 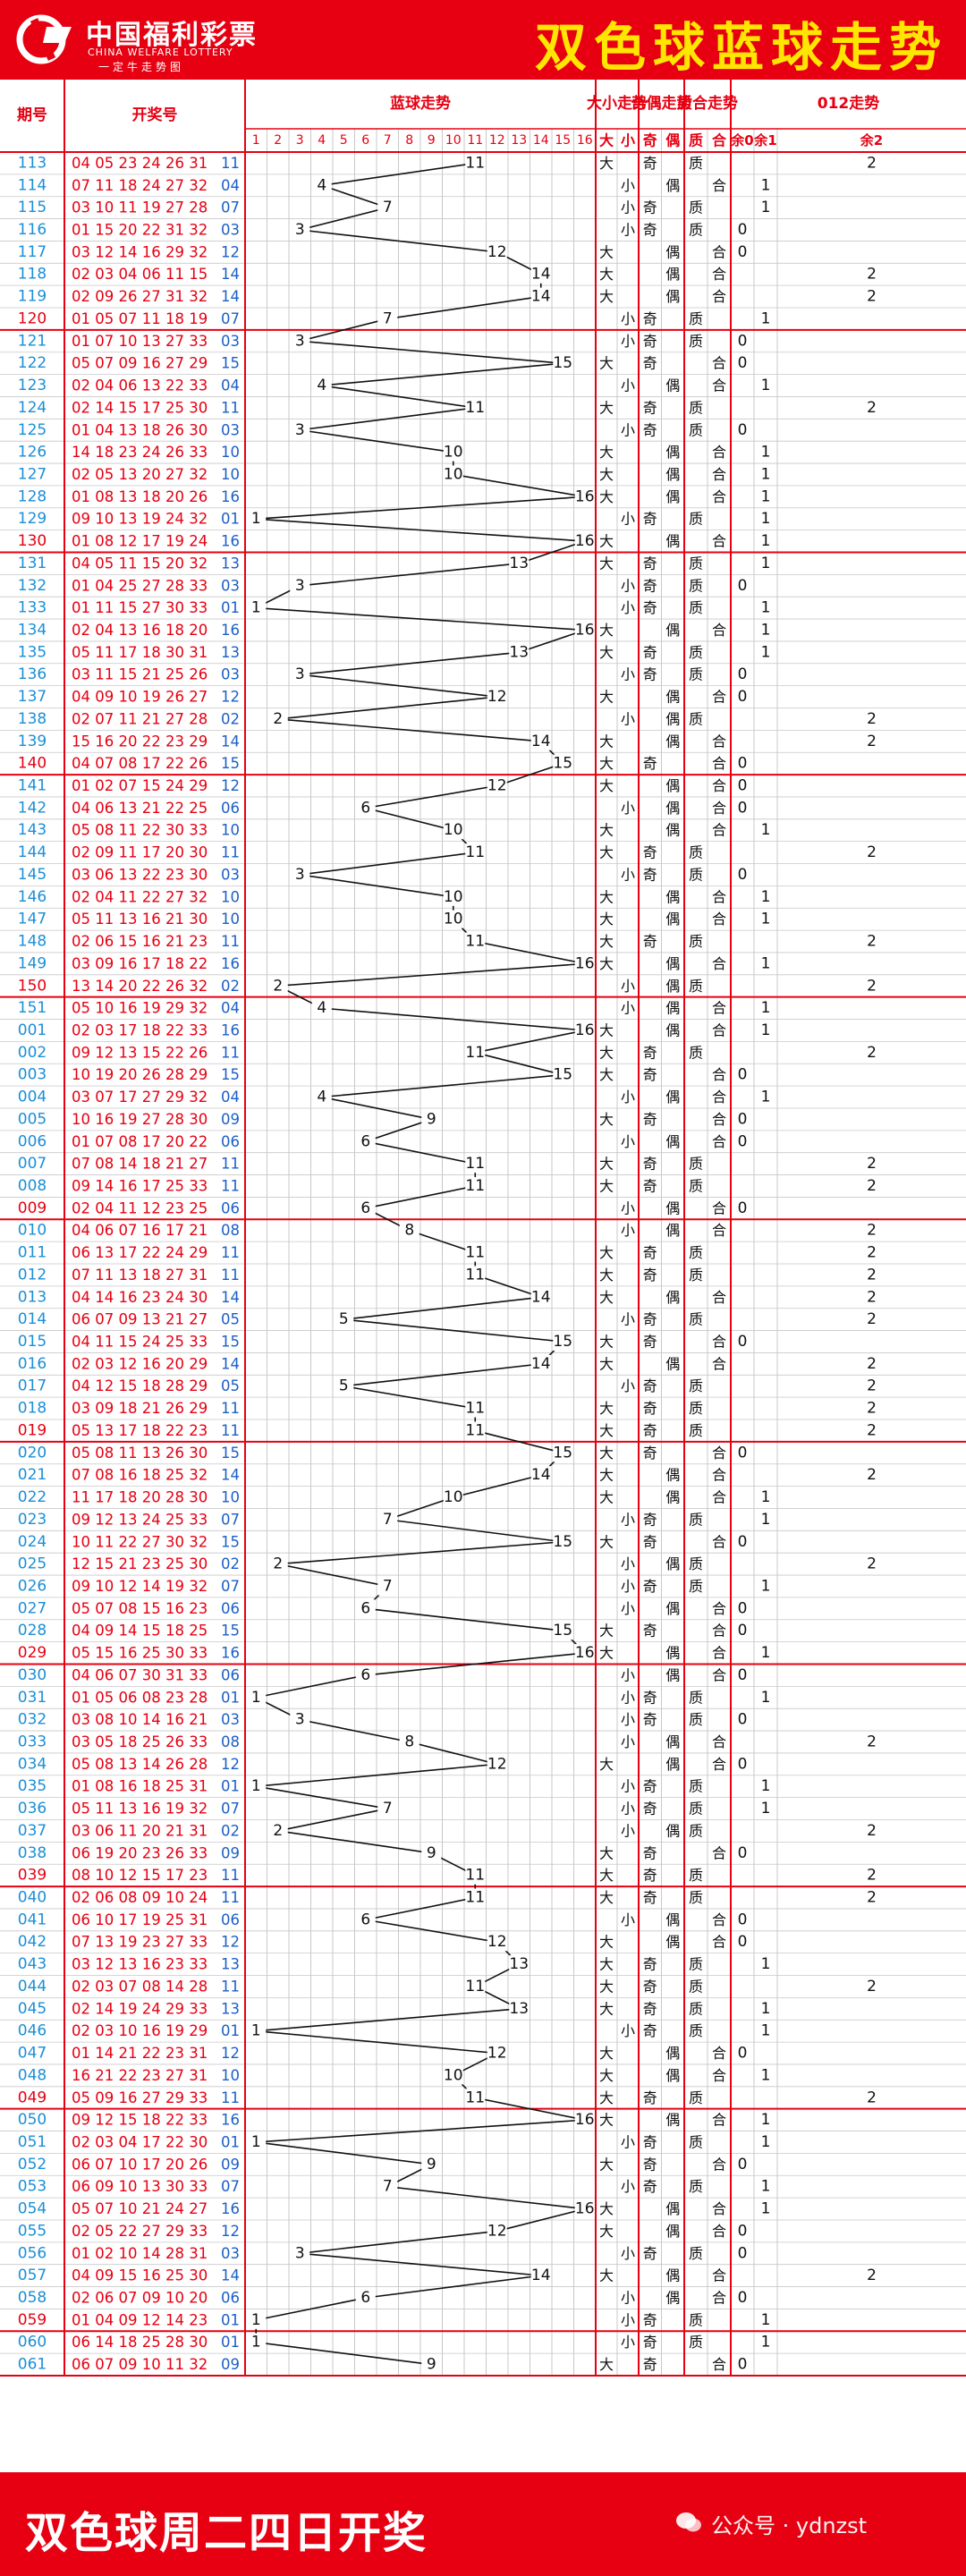 What do you see at coordinates (140, 919) in the screenshot?
I see `red-ball-numbers: 05 11 13 16 21 30` at bounding box center [140, 919].